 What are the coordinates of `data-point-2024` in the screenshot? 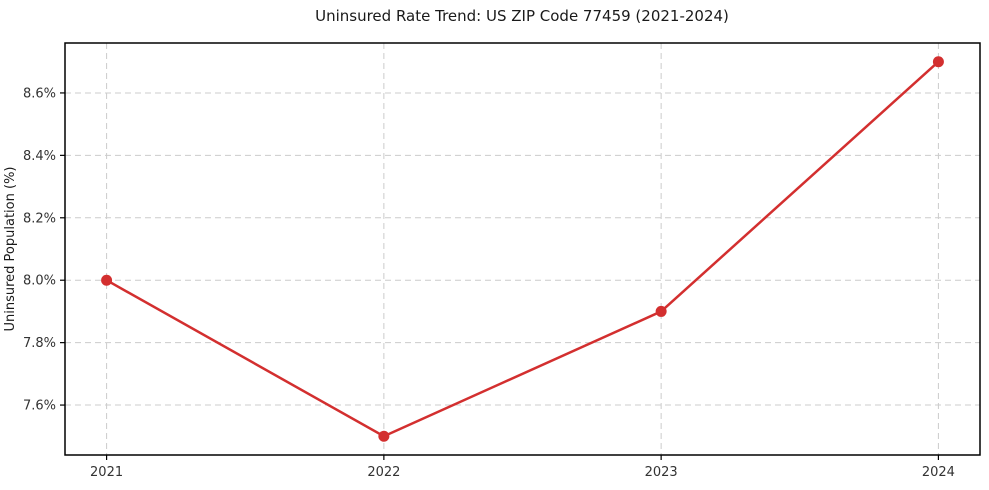 It's located at (938, 62).